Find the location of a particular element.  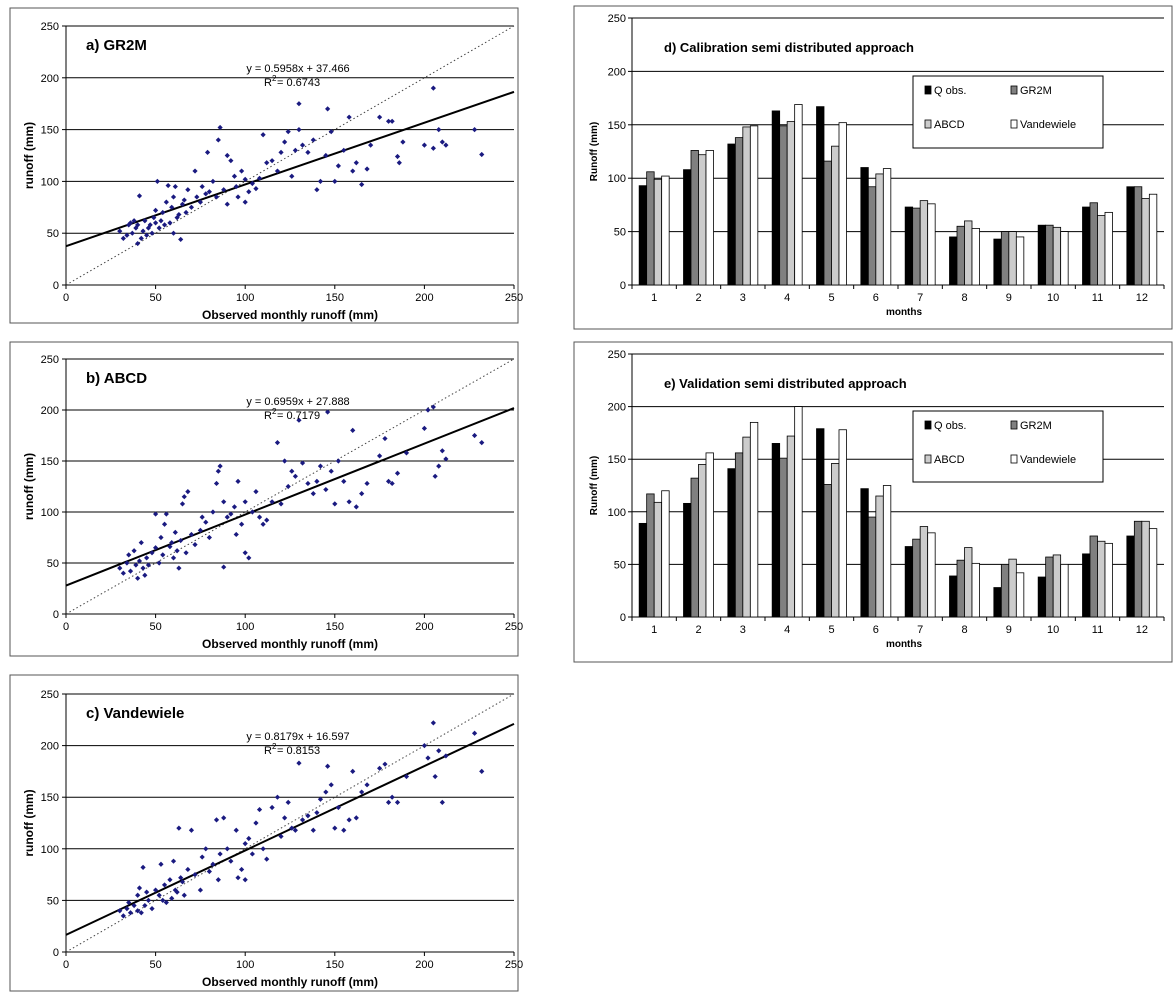

legend-box is located at coordinates (1008, 446).